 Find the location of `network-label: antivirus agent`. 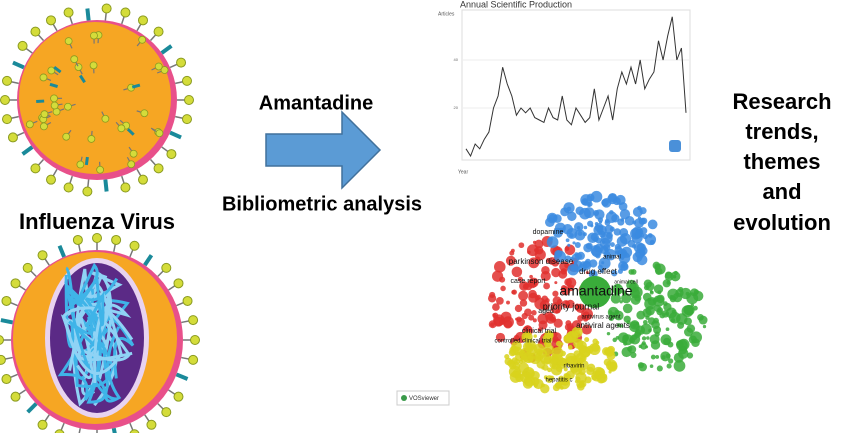

network-label: antivirus agent is located at coordinates (600, 318).